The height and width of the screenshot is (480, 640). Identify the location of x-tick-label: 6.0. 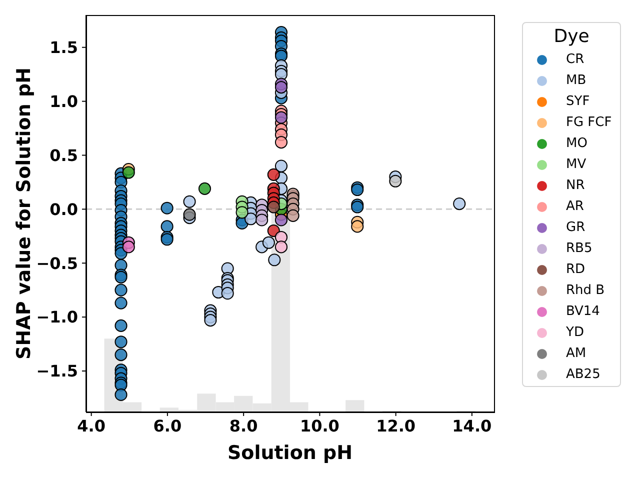
(167, 426).